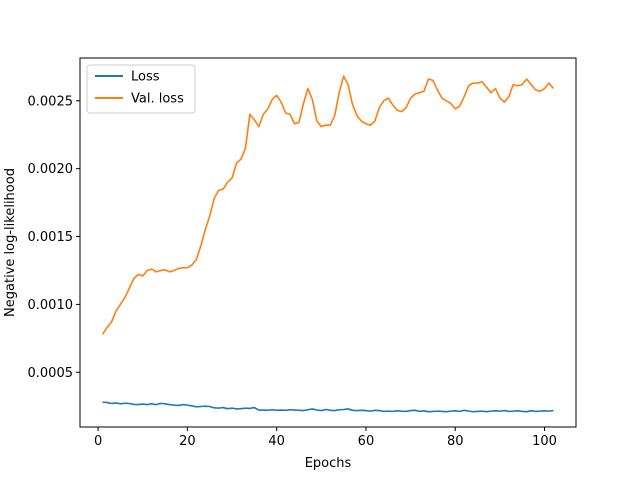 The height and width of the screenshot is (480, 640). Describe the element at coordinates (51, 373) in the screenshot. I see `y-tick-label: 0.0005` at that location.